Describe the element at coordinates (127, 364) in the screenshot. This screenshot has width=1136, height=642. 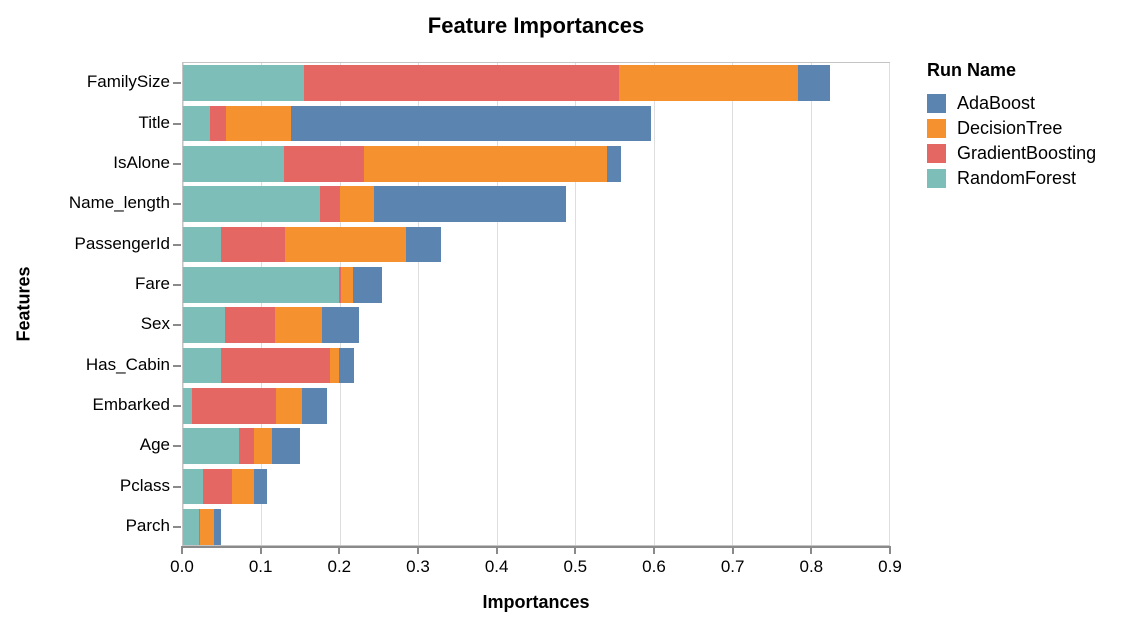
I see `y-axis-label-Has_Cabin: Has_Cabin` at that location.